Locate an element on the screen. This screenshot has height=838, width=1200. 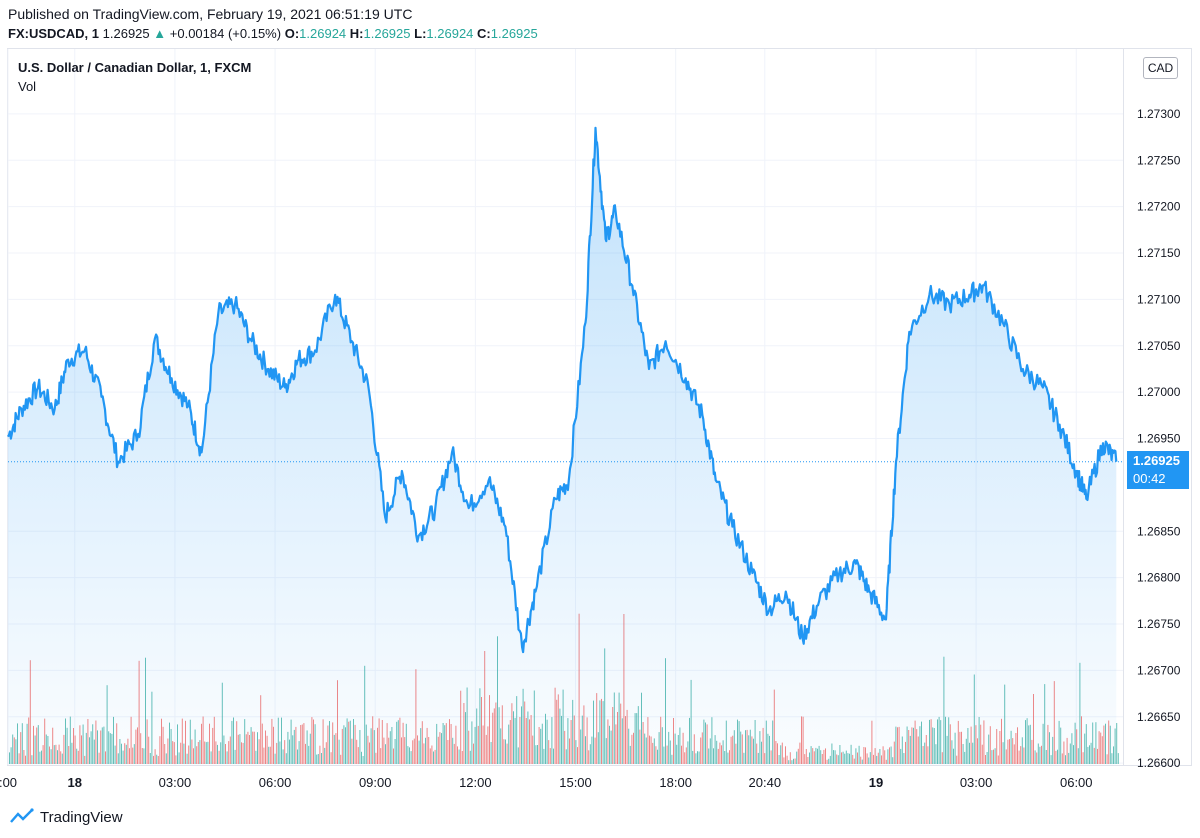
bar-countdown: 00:42 is located at coordinates (1149, 478).